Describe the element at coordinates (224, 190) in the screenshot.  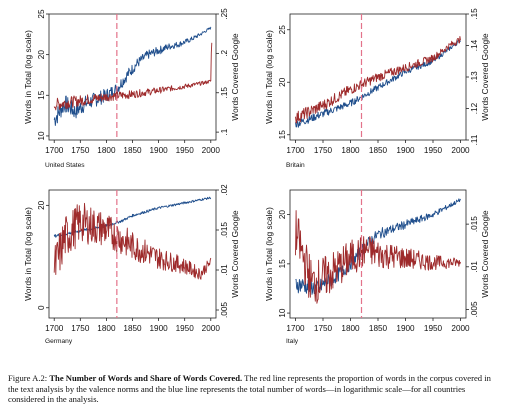
I see `y-right-tick-label: .02` at that location.